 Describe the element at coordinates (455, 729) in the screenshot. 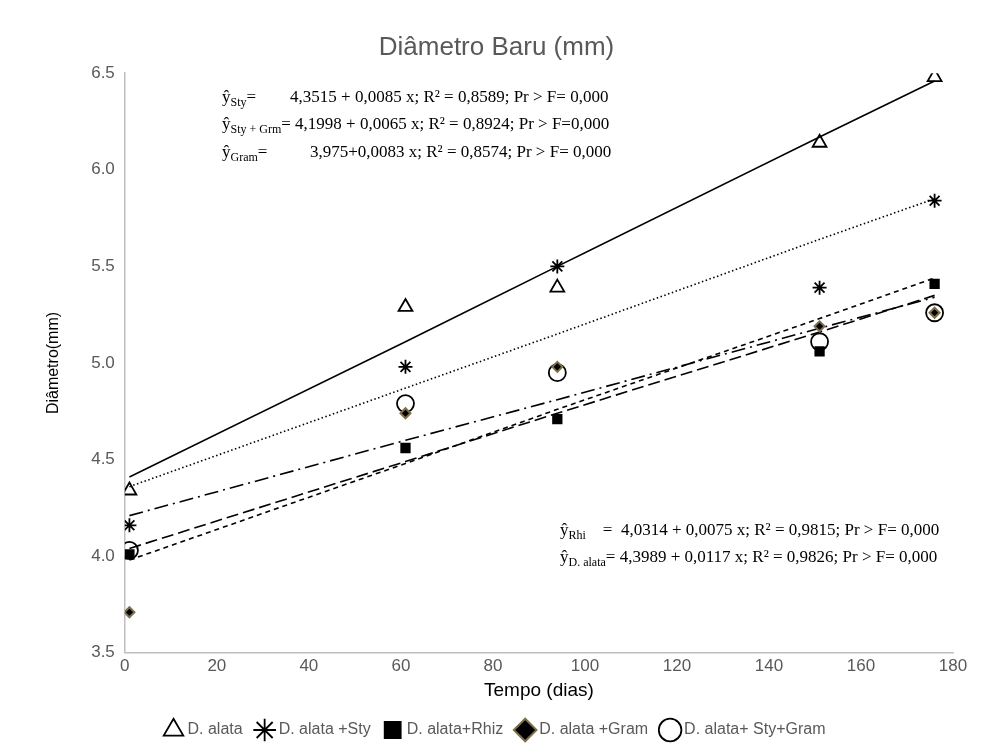

I see `legend-label: D. alata+Rhiz` at that location.